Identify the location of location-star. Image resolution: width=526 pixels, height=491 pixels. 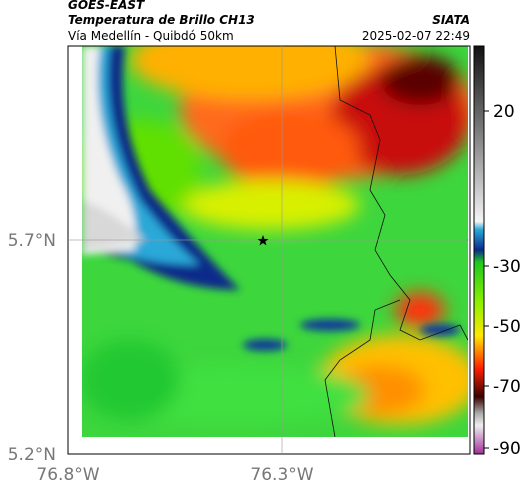
(263, 240).